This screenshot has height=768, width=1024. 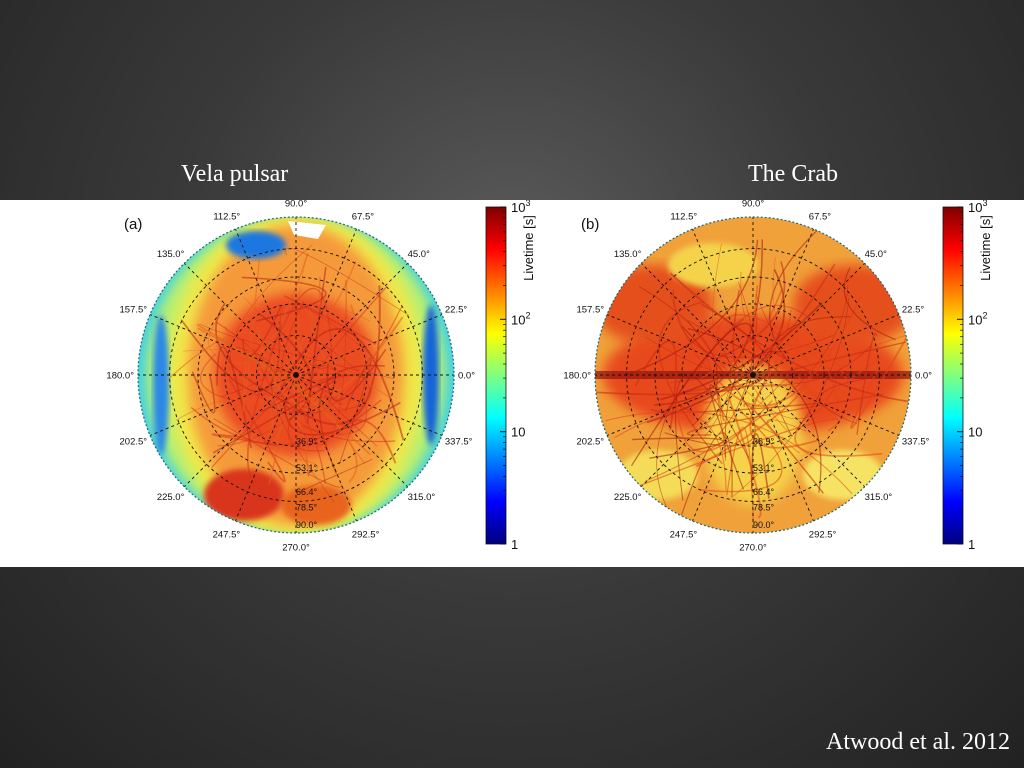 What do you see at coordinates (764, 441) in the screenshot?
I see `zenith-label: 36.9°` at bounding box center [764, 441].